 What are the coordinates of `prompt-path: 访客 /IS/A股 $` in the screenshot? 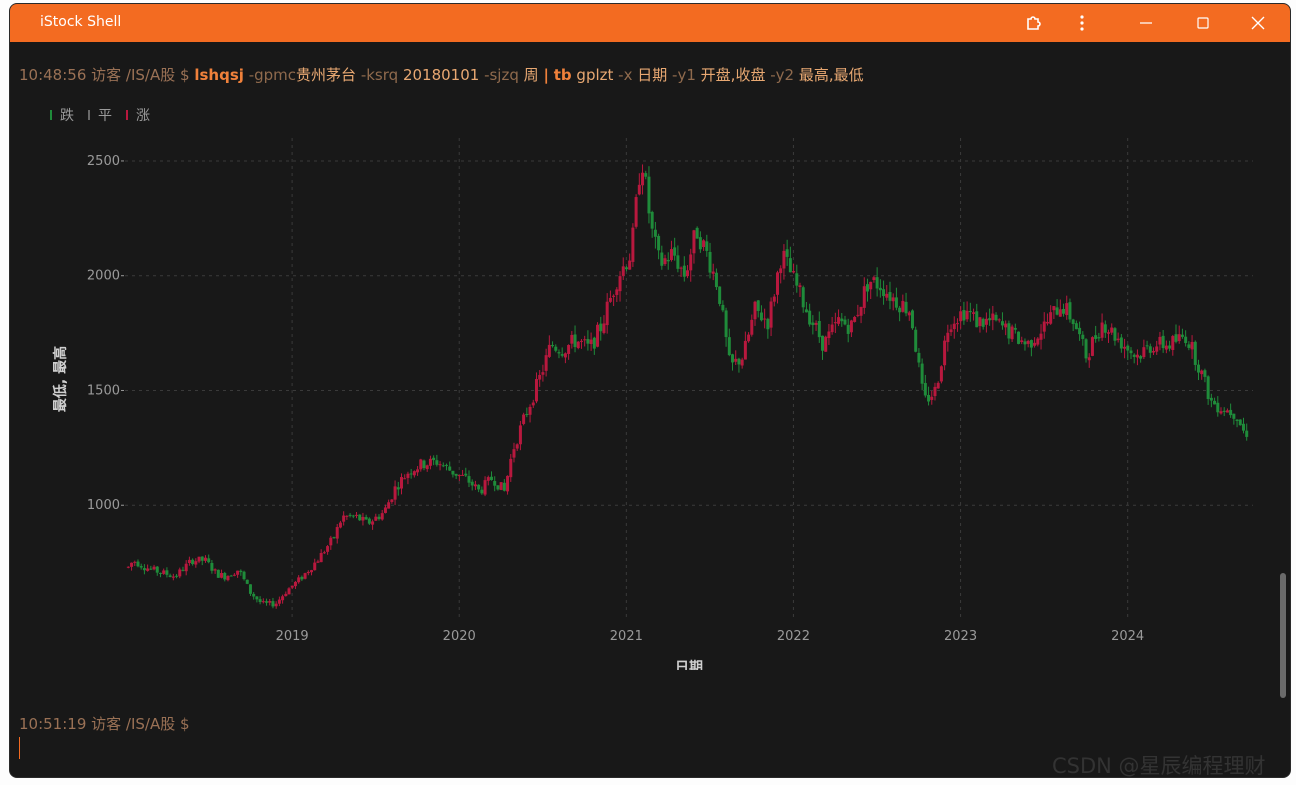 It's located at (140, 724).